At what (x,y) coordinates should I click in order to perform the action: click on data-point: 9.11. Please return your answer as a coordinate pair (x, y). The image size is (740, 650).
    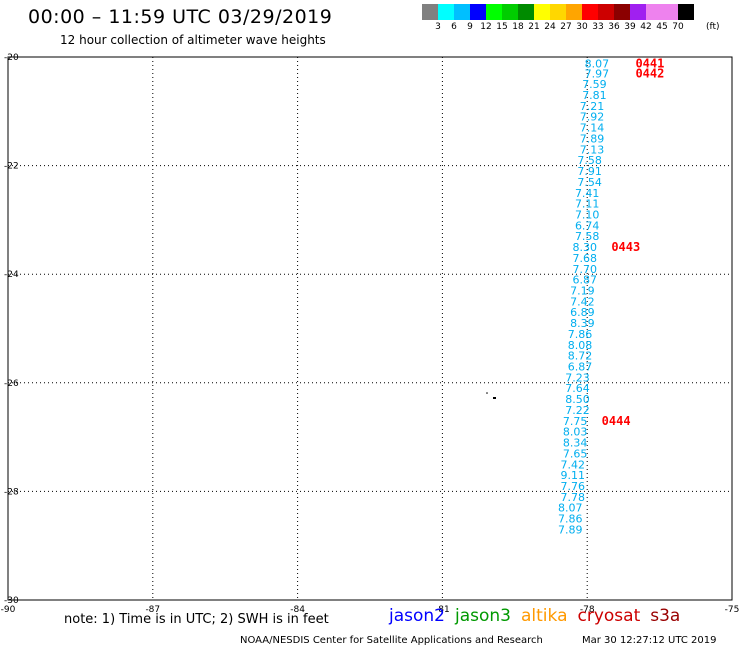
    Looking at the image, I should click on (572, 475).